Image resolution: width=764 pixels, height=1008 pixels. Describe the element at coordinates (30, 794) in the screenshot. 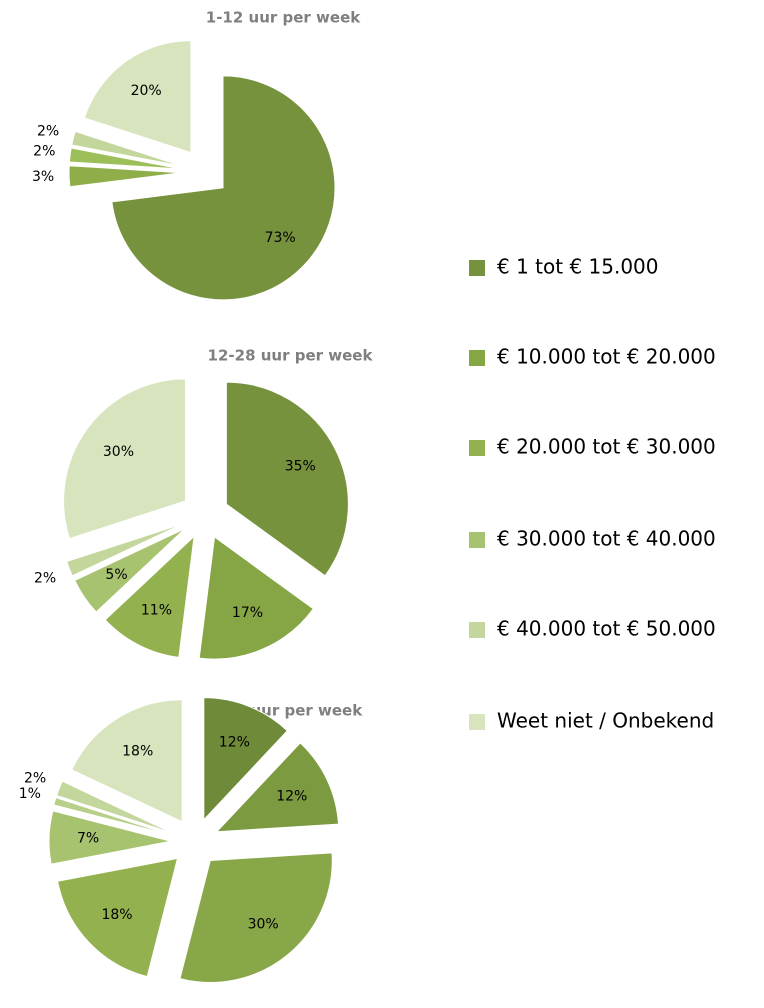

I see `data-label: 1%` at that location.